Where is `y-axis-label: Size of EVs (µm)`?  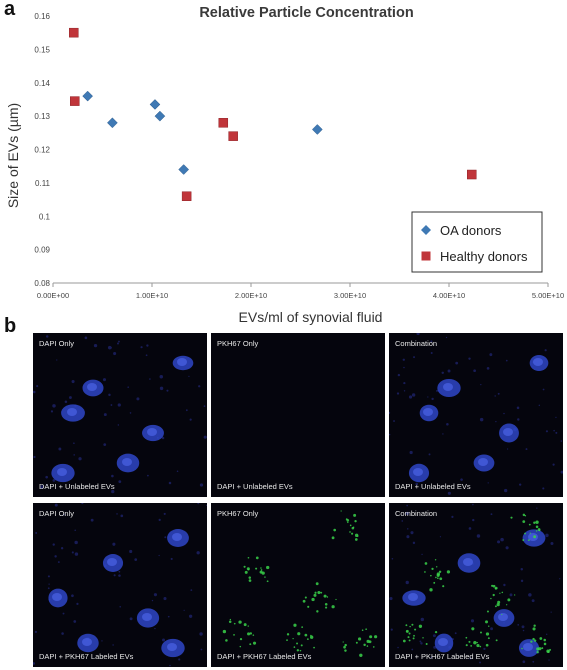
y-axis-label: Size of EVs (µm) is located at coordinates (13, 155).